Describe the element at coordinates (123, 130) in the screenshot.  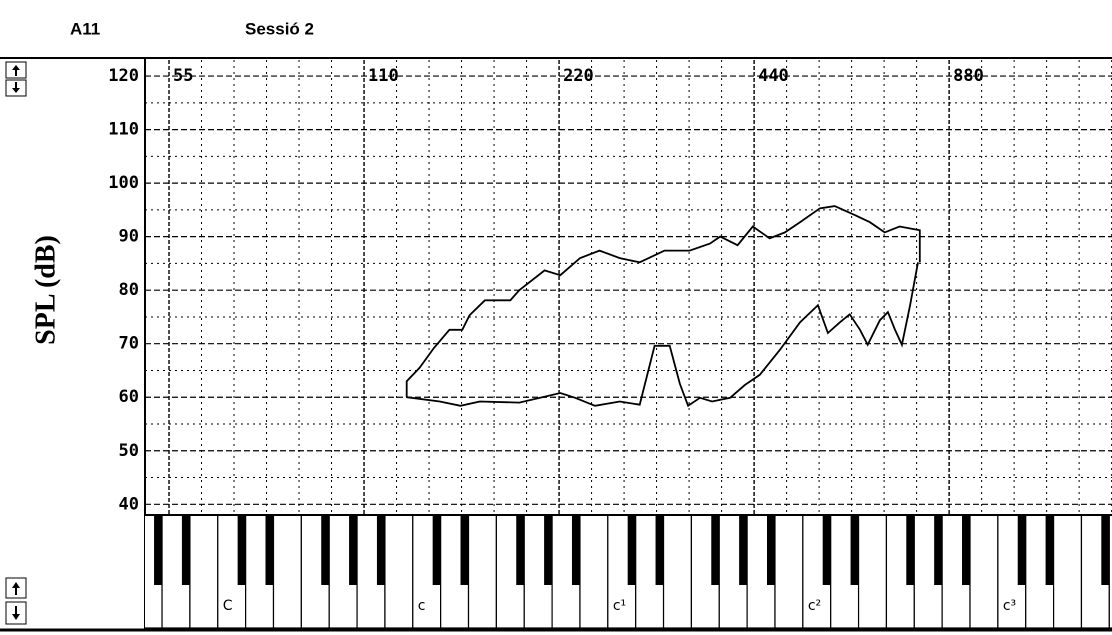
I see `y-tick-label: 110` at that location.